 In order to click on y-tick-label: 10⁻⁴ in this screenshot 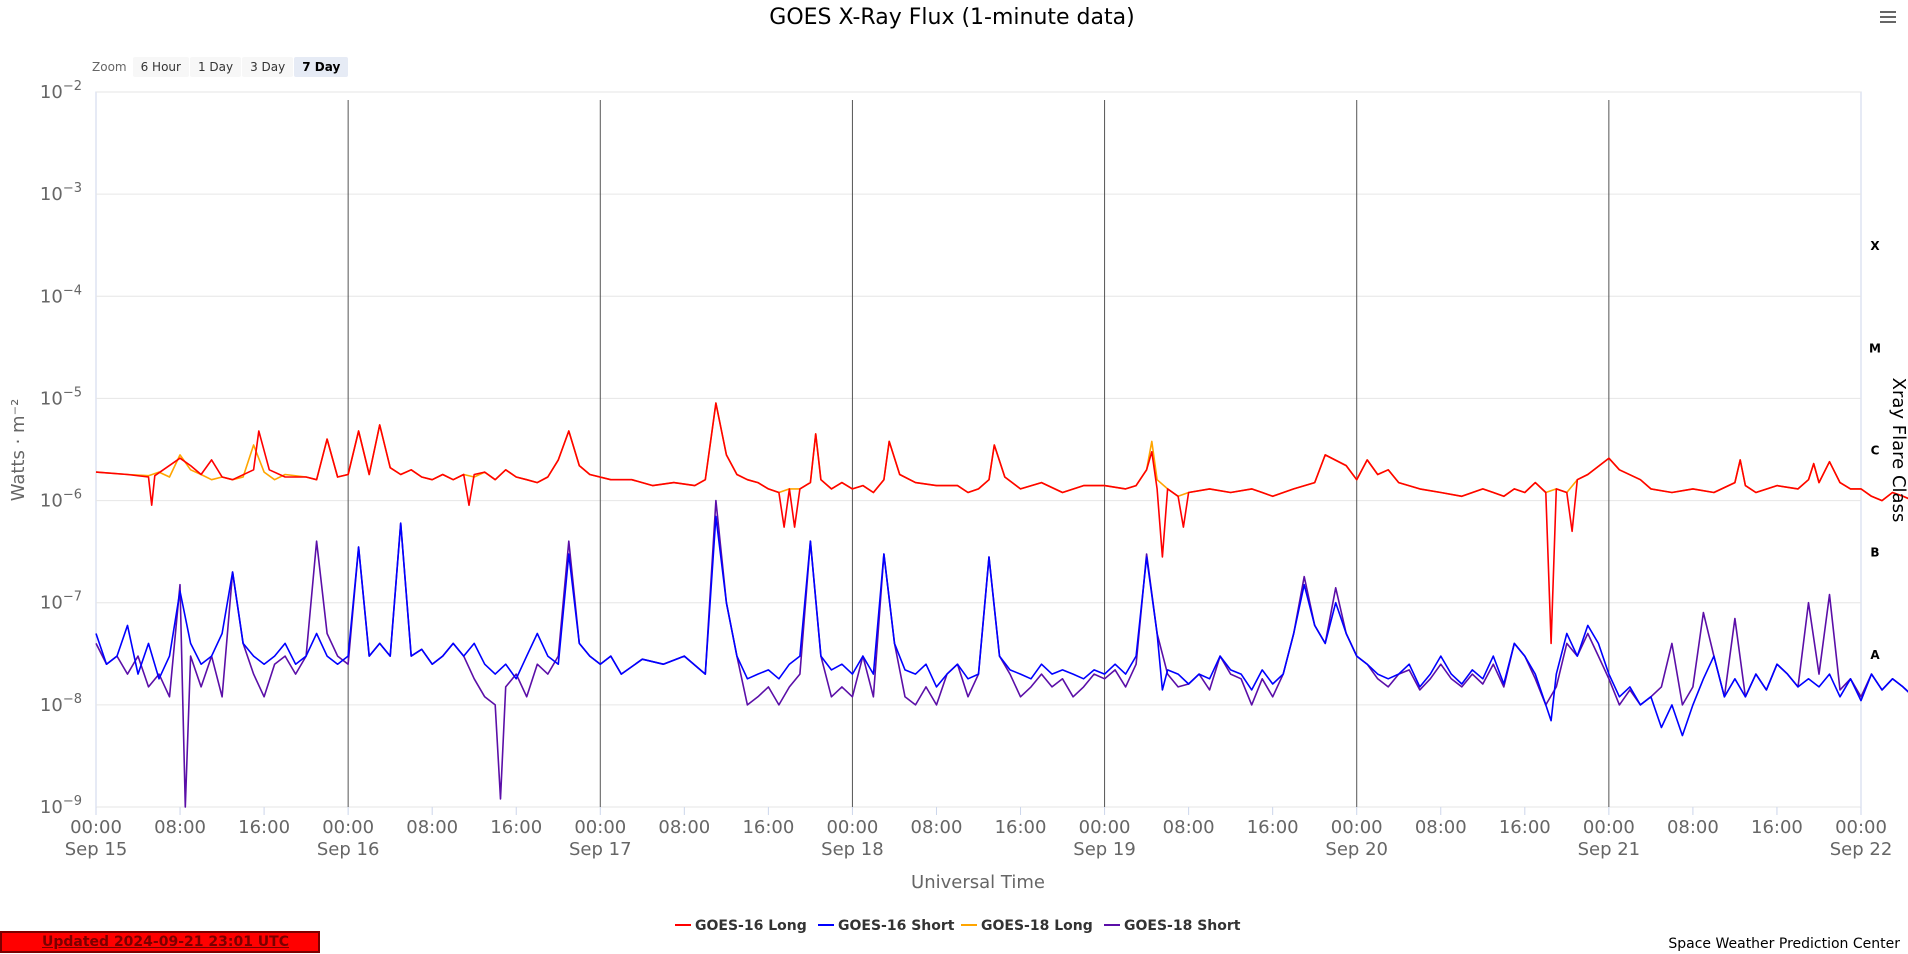, I will do `click(61, 295)`.